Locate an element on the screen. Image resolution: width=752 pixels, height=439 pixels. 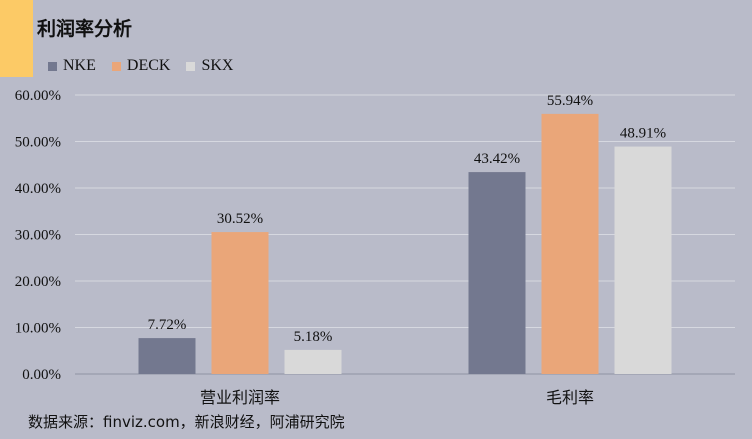
legend-item-nke: NKE is located at coordinates (72, 66).